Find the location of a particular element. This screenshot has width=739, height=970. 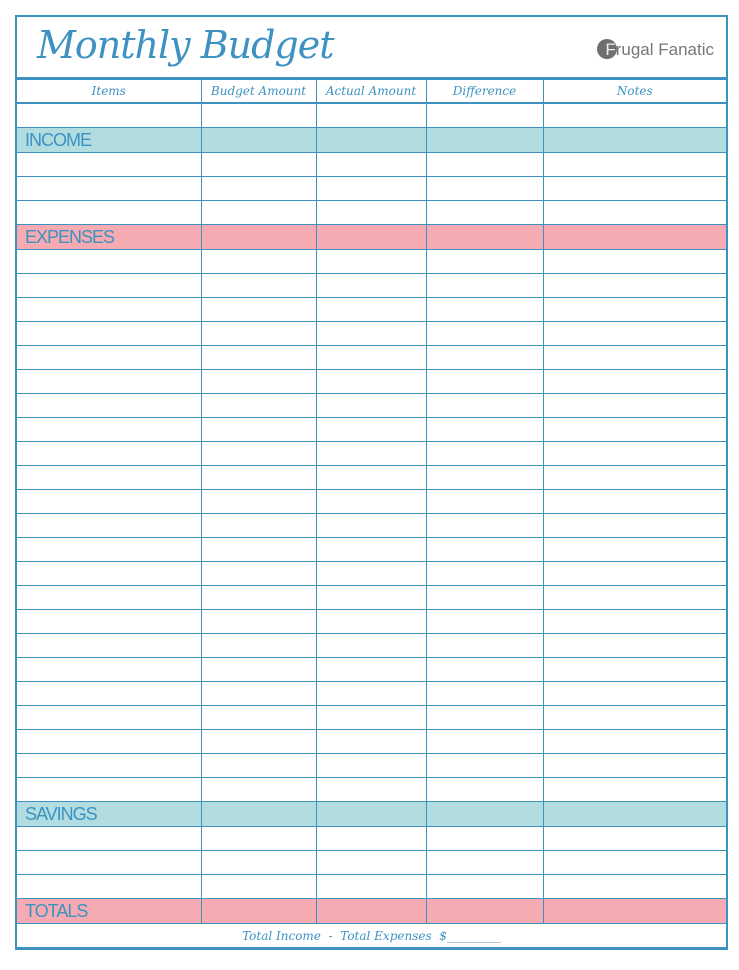

footer-blank-field: _________ is located at coordinates (473, 935).